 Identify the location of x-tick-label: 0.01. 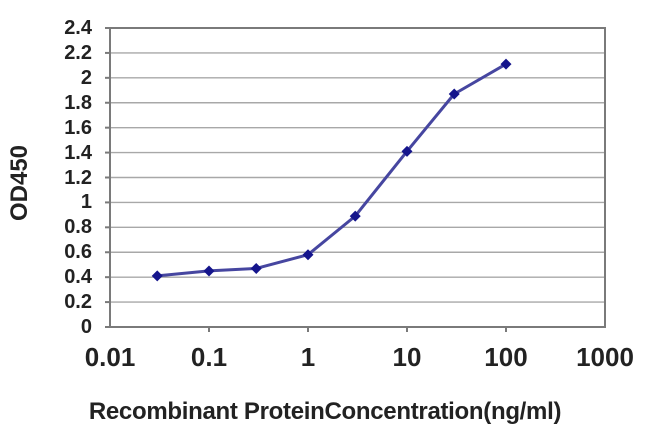
(110, 357).